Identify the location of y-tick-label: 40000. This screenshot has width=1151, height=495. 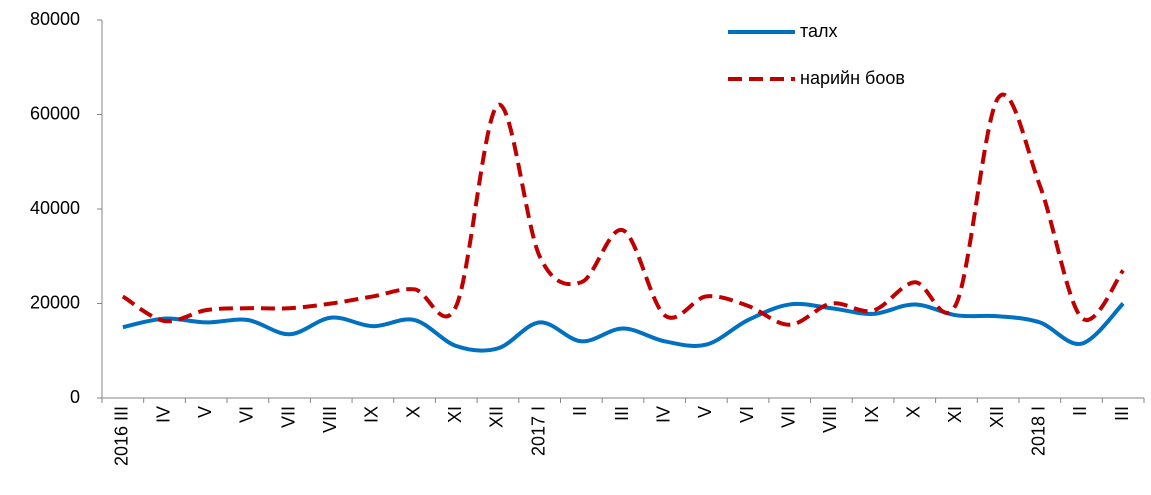
(55, 208).